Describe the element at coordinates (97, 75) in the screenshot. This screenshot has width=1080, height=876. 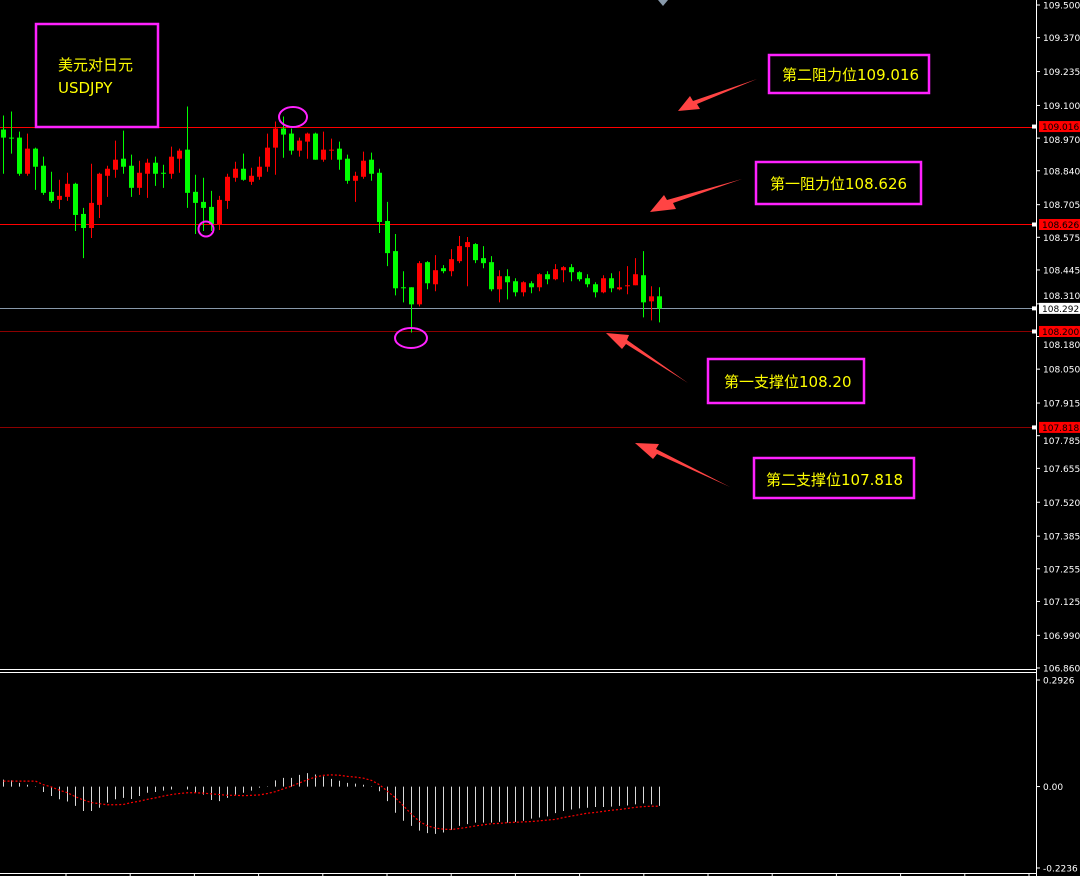
I see `symbol-box` at that location.